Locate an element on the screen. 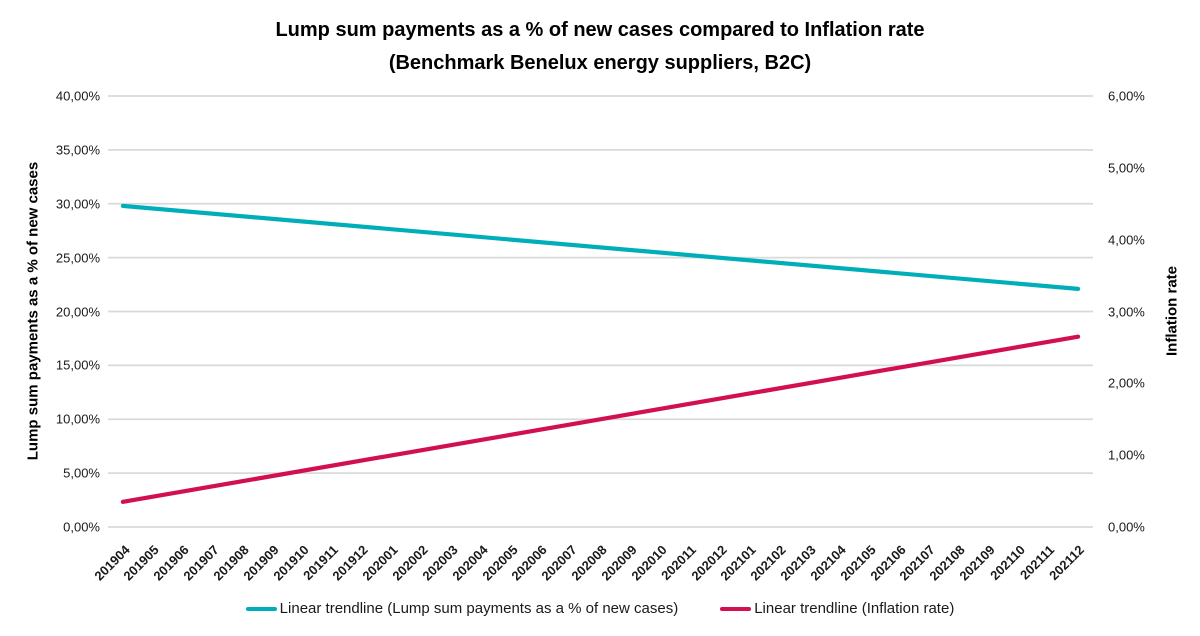 This screenshot has height=636, width=1200. left-axis-tick-label: 0,00% is located at coordinates (81, 527).